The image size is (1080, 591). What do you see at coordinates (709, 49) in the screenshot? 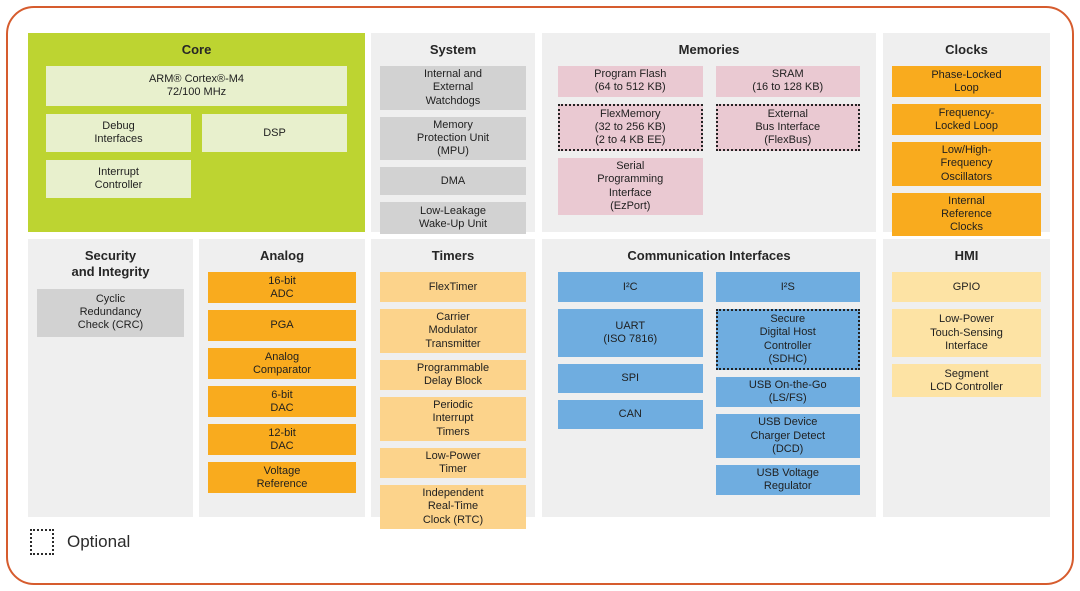
I see `section-memories-title: Memories` at bounding box center [709, 49].